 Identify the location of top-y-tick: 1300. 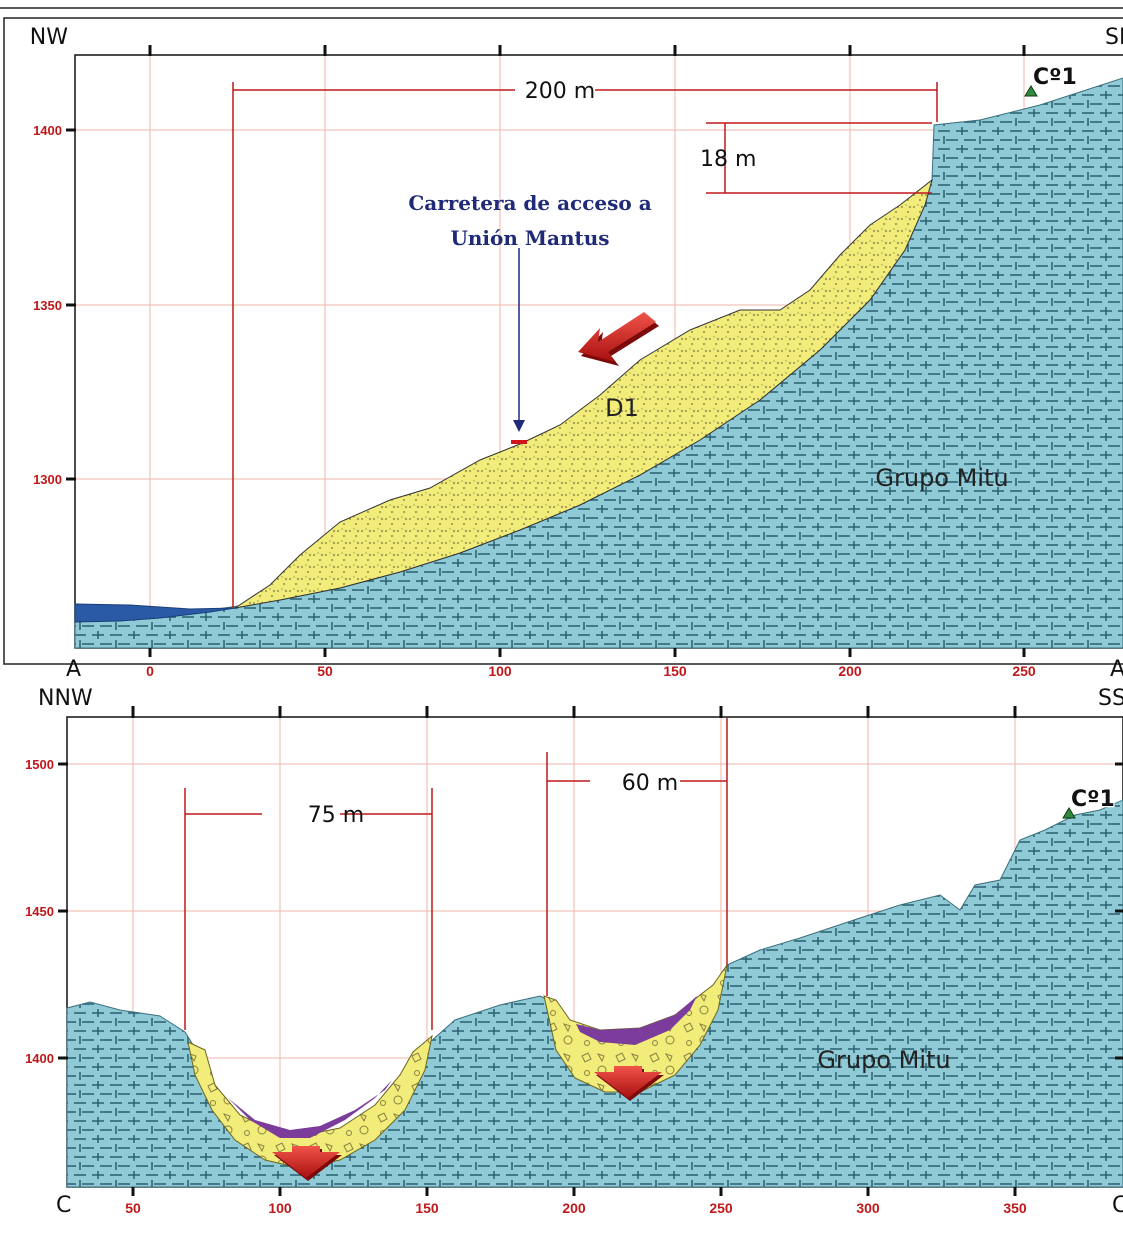
(47, 479).